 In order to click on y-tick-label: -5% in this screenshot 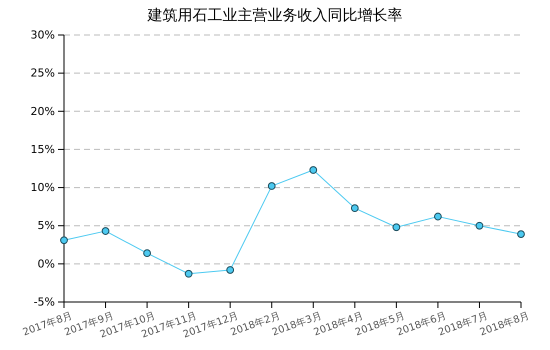, I will do `click(44, 302)`.